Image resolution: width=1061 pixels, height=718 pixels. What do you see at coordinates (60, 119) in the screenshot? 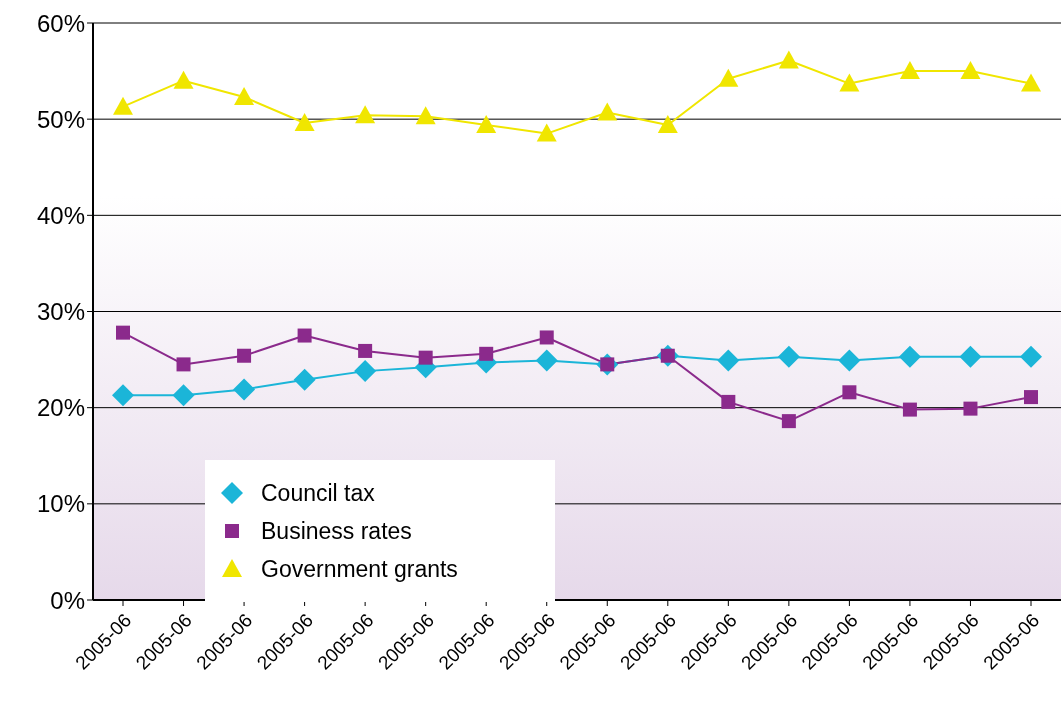
I see `y-tick-label: 50%` at bounding box center [60, 119].